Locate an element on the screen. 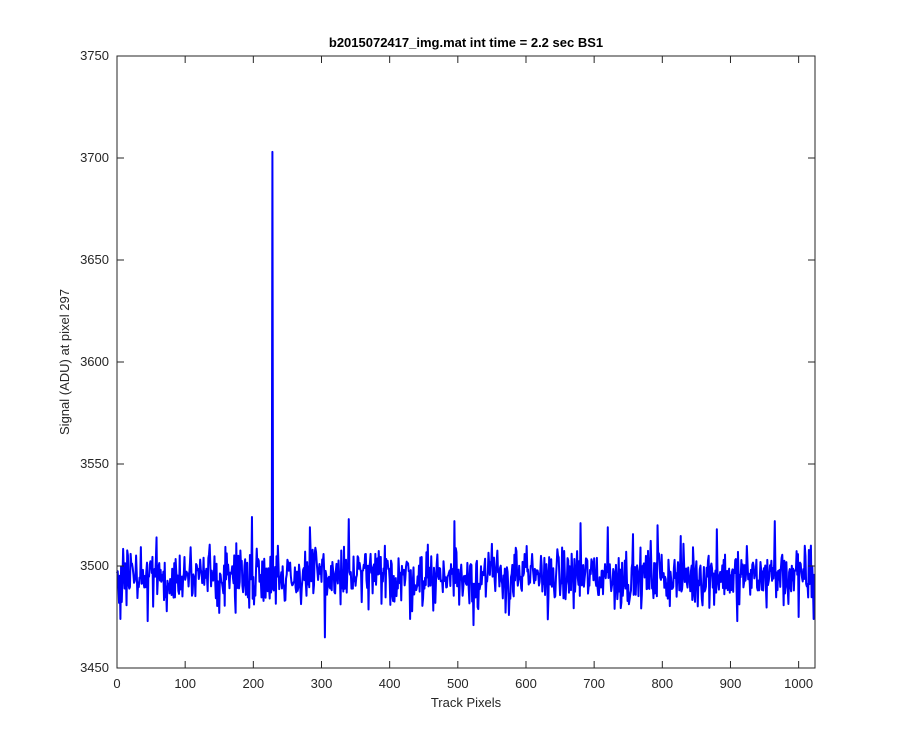 The width and height of the screenshot is (900, 750). y-tick-label: 3500 is located at coordinates (94, 565).